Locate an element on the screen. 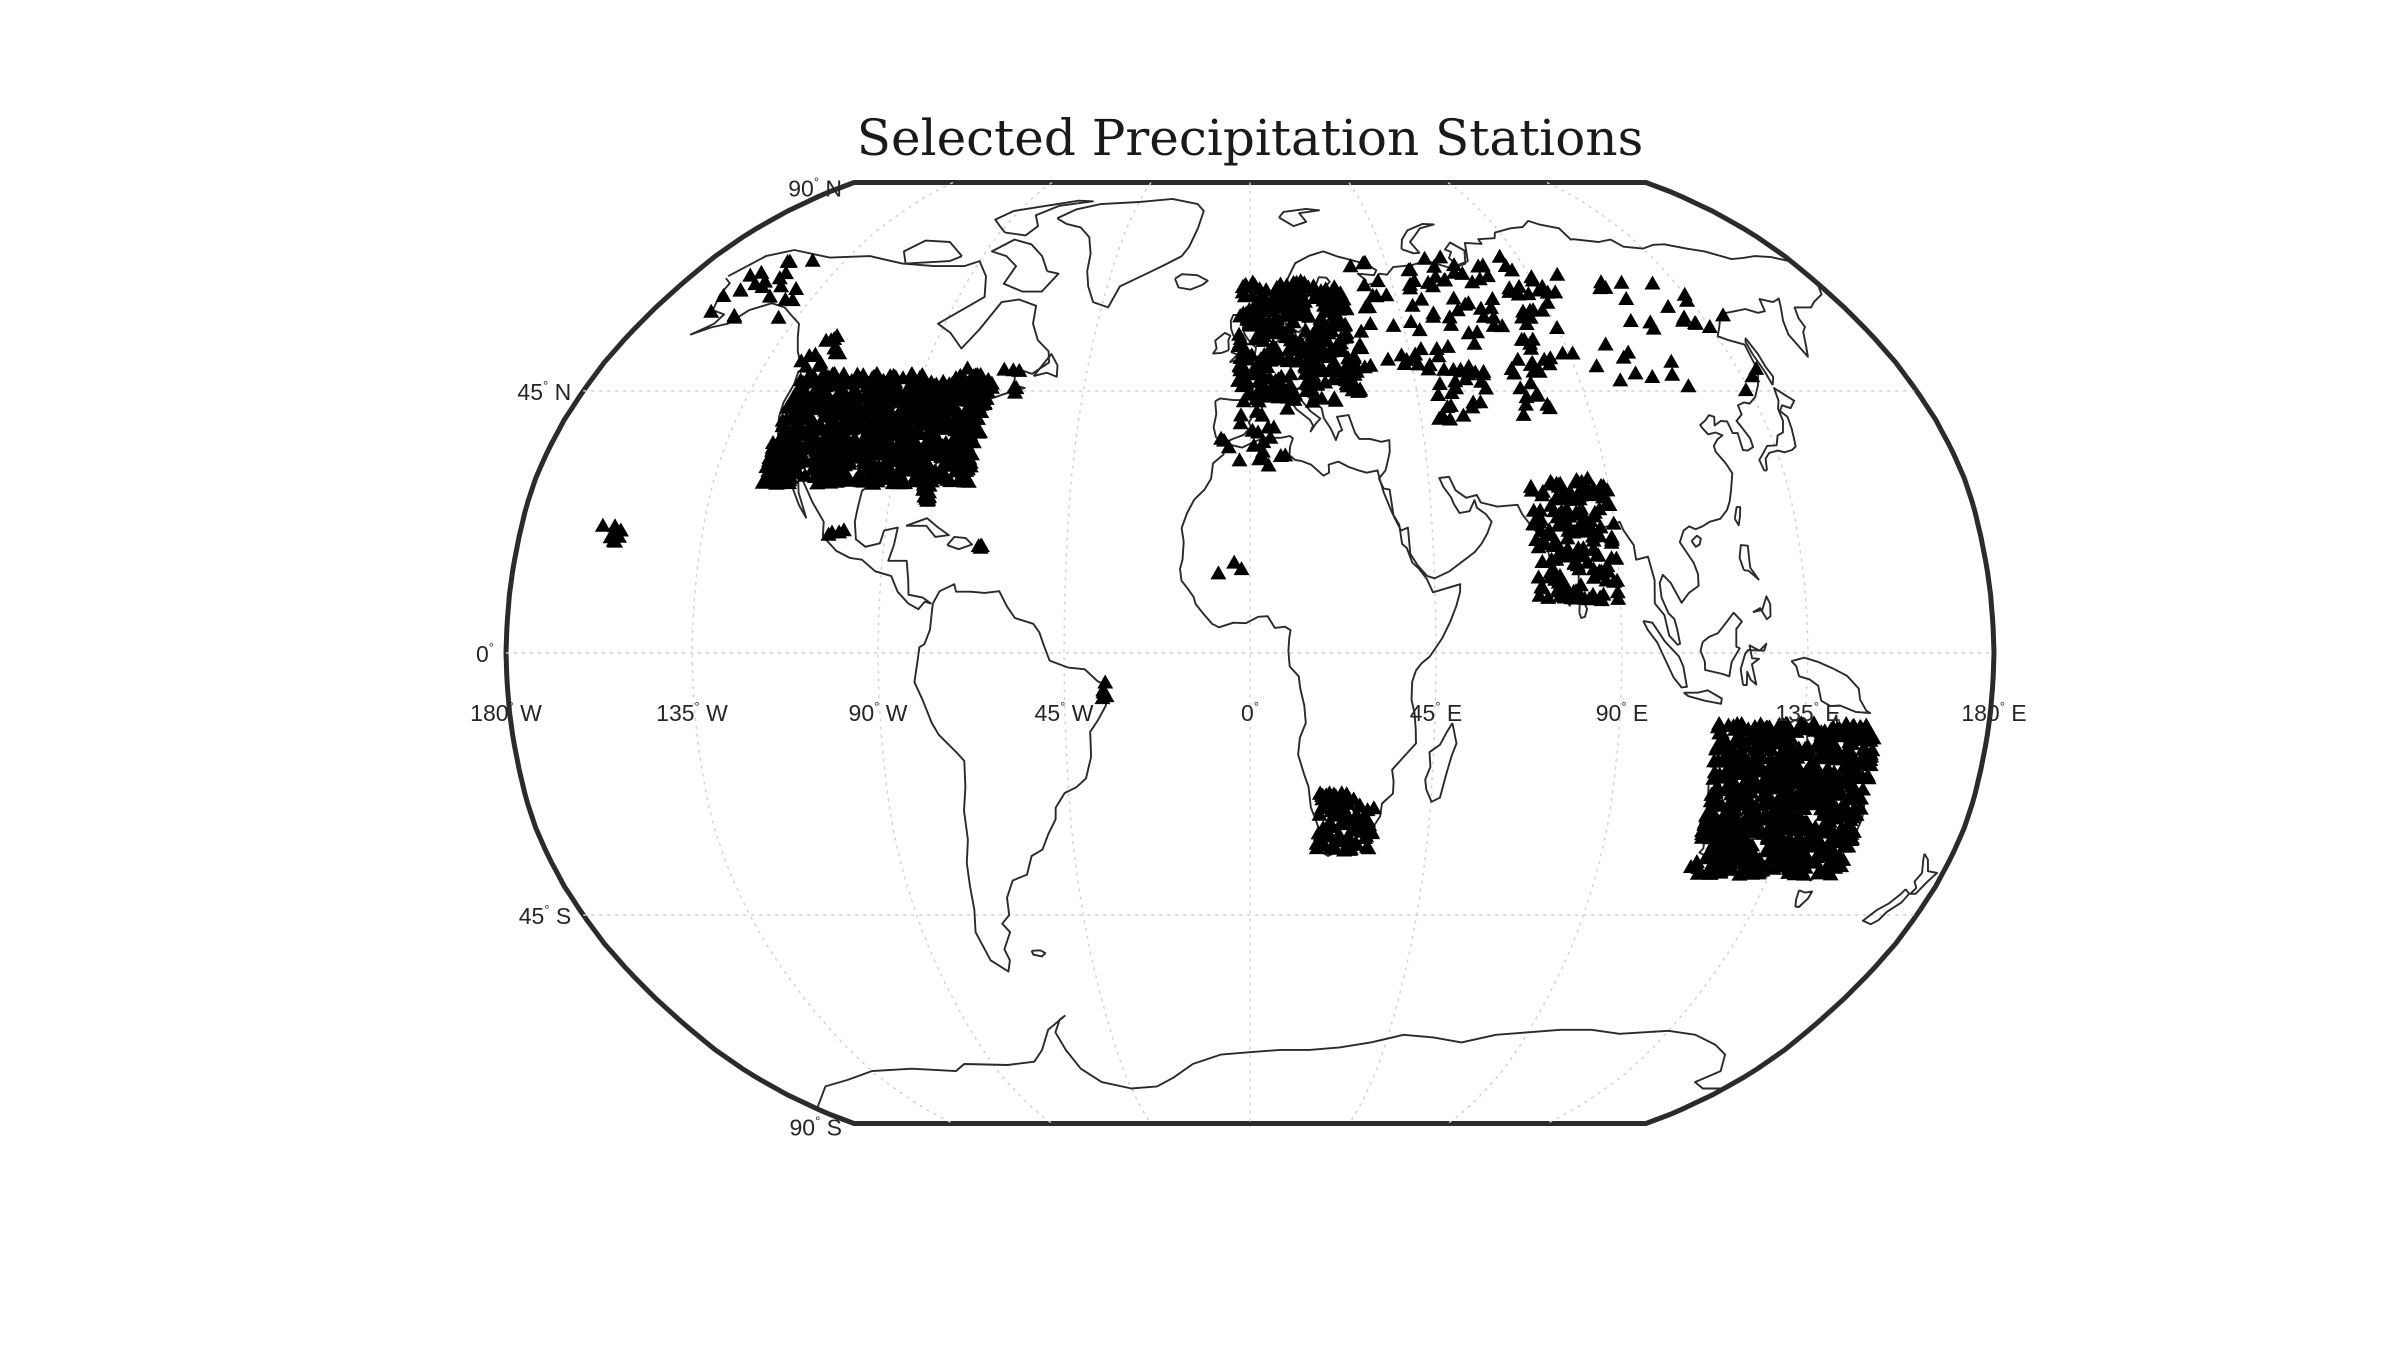  hemisphere-letter: E is located at coordinates (1452, 713).